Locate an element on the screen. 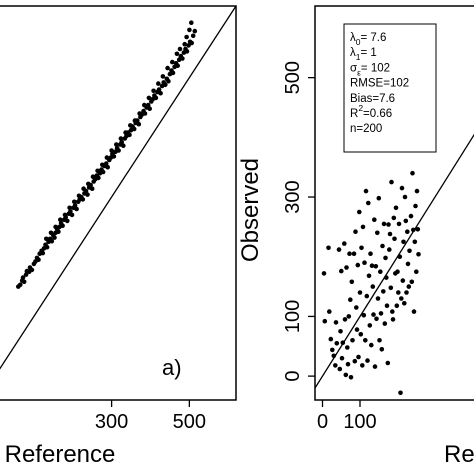 Image resolution: width=474 pixels, height=474 pixels. stats-line: λ1= 1 is located at coordinates (363, 54).